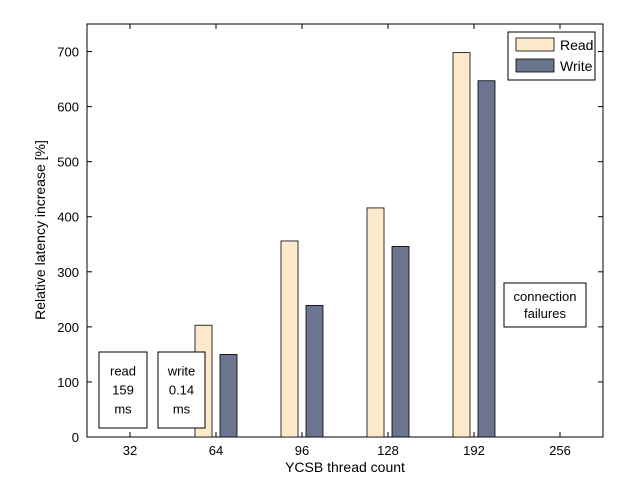 Image resolution: width=638 pixels, height=502 pixels. What do you see at coordinates (474, 450) in the screenshot?
I see `x-tick-label: 192` at bounding box center [474, 450].